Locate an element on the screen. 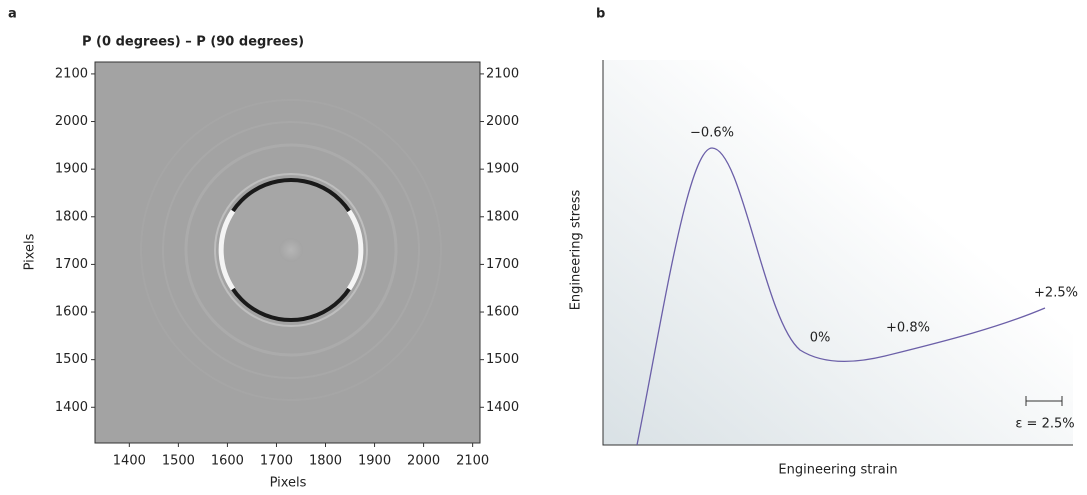 The height and width of the screenshot is (495, 1087). y-tick-label: 2100 is located at coordinates (71, 73).